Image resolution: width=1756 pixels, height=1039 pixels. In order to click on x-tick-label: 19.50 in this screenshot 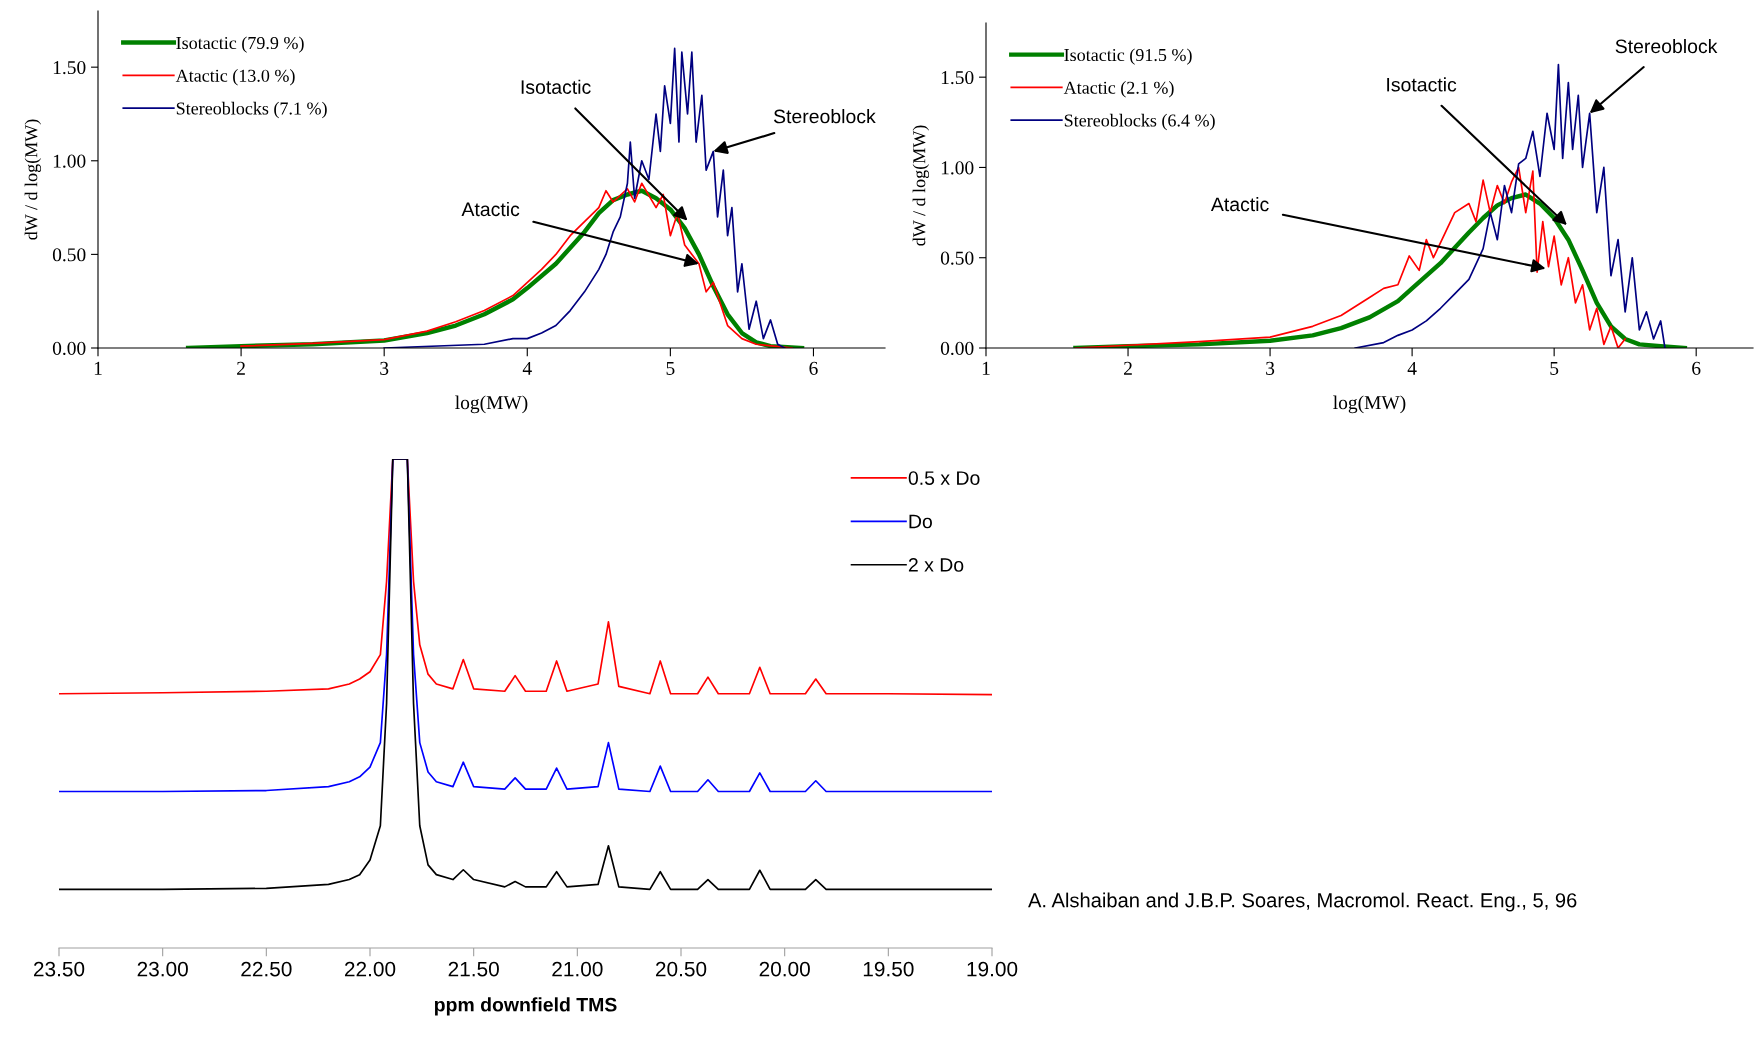, I will do `click(888, 969)`.